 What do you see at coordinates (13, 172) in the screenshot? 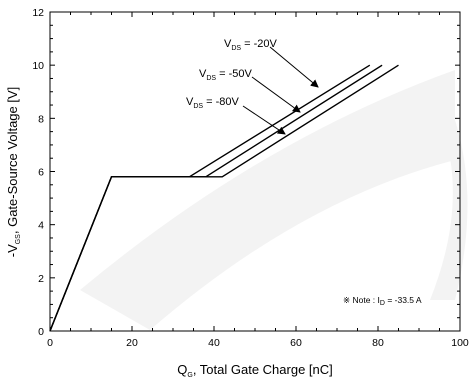
I see `y-axis-label: -VGS, Gate-Source Voltage [V]` at bounding box center [13, 172].